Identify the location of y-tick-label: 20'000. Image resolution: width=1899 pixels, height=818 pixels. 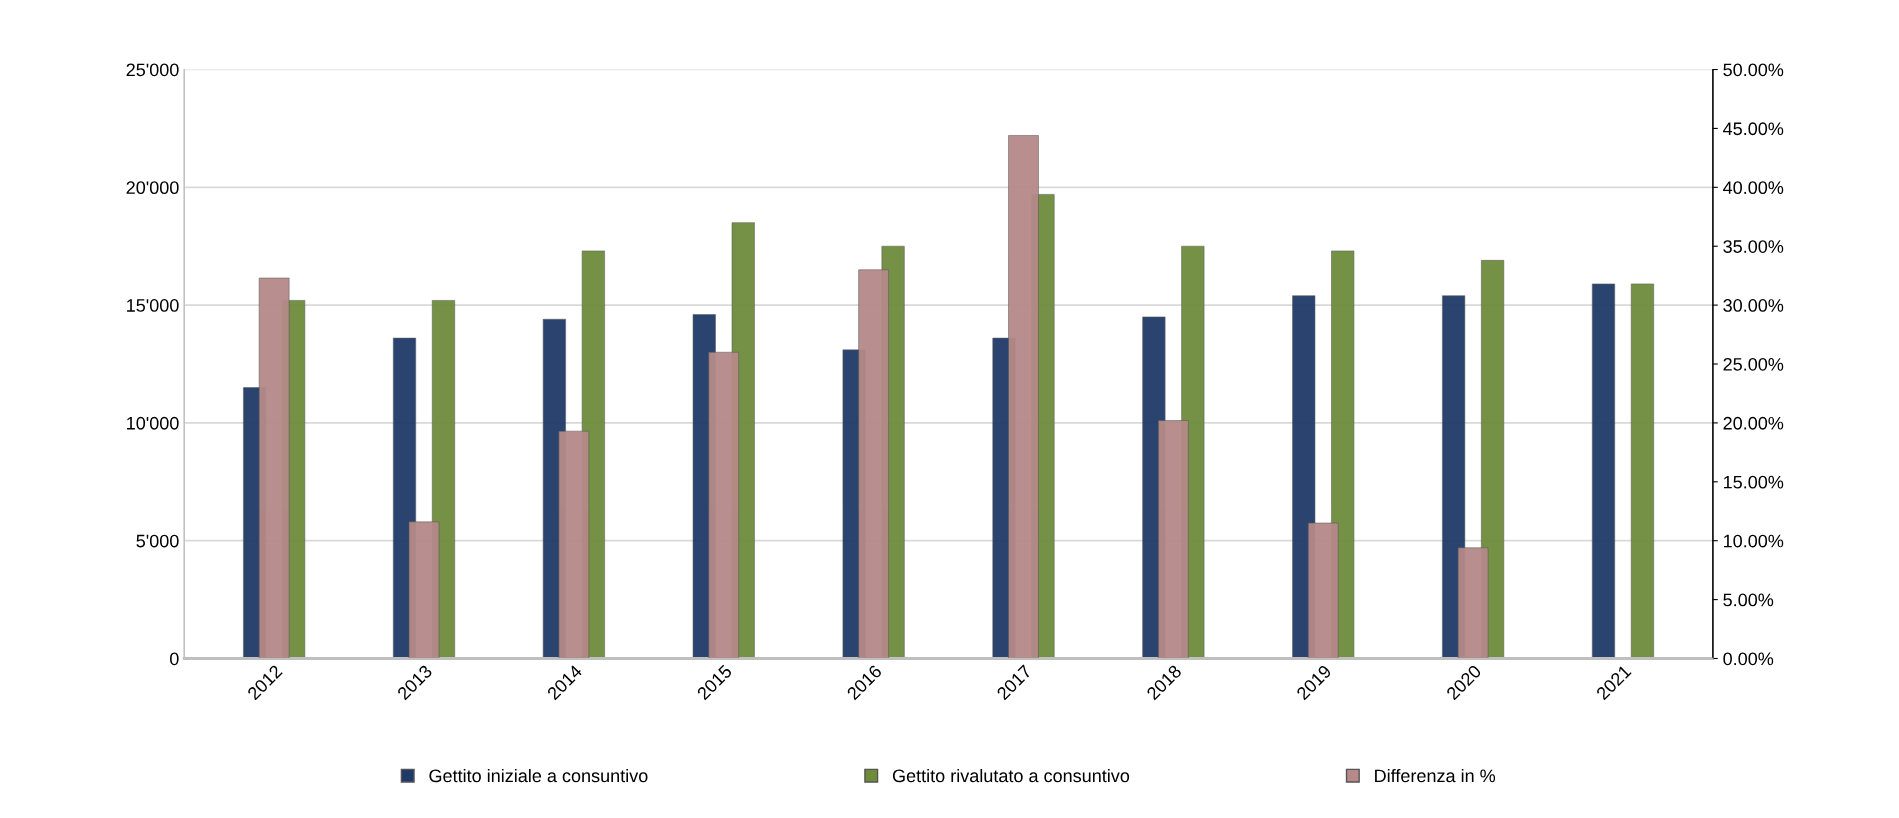
(152, 188).